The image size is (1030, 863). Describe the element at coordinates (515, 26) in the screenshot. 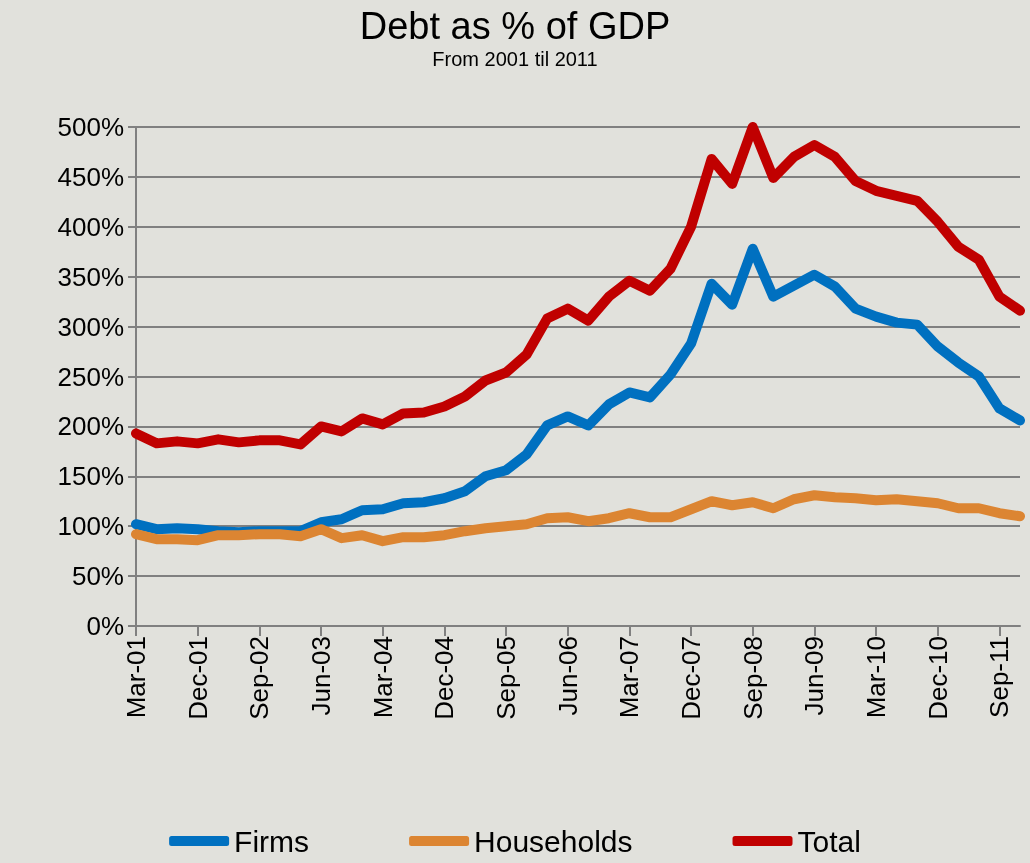

I see `chart-title: Debt as % of GDP` at that location.